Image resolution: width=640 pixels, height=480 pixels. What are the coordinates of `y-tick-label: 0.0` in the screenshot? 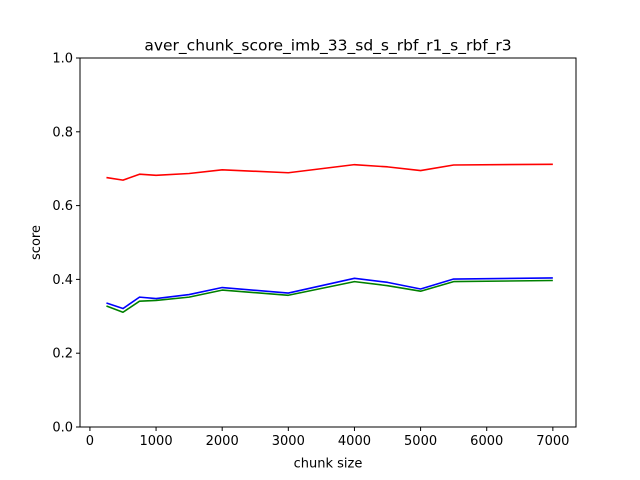 It's located at (62, 428).